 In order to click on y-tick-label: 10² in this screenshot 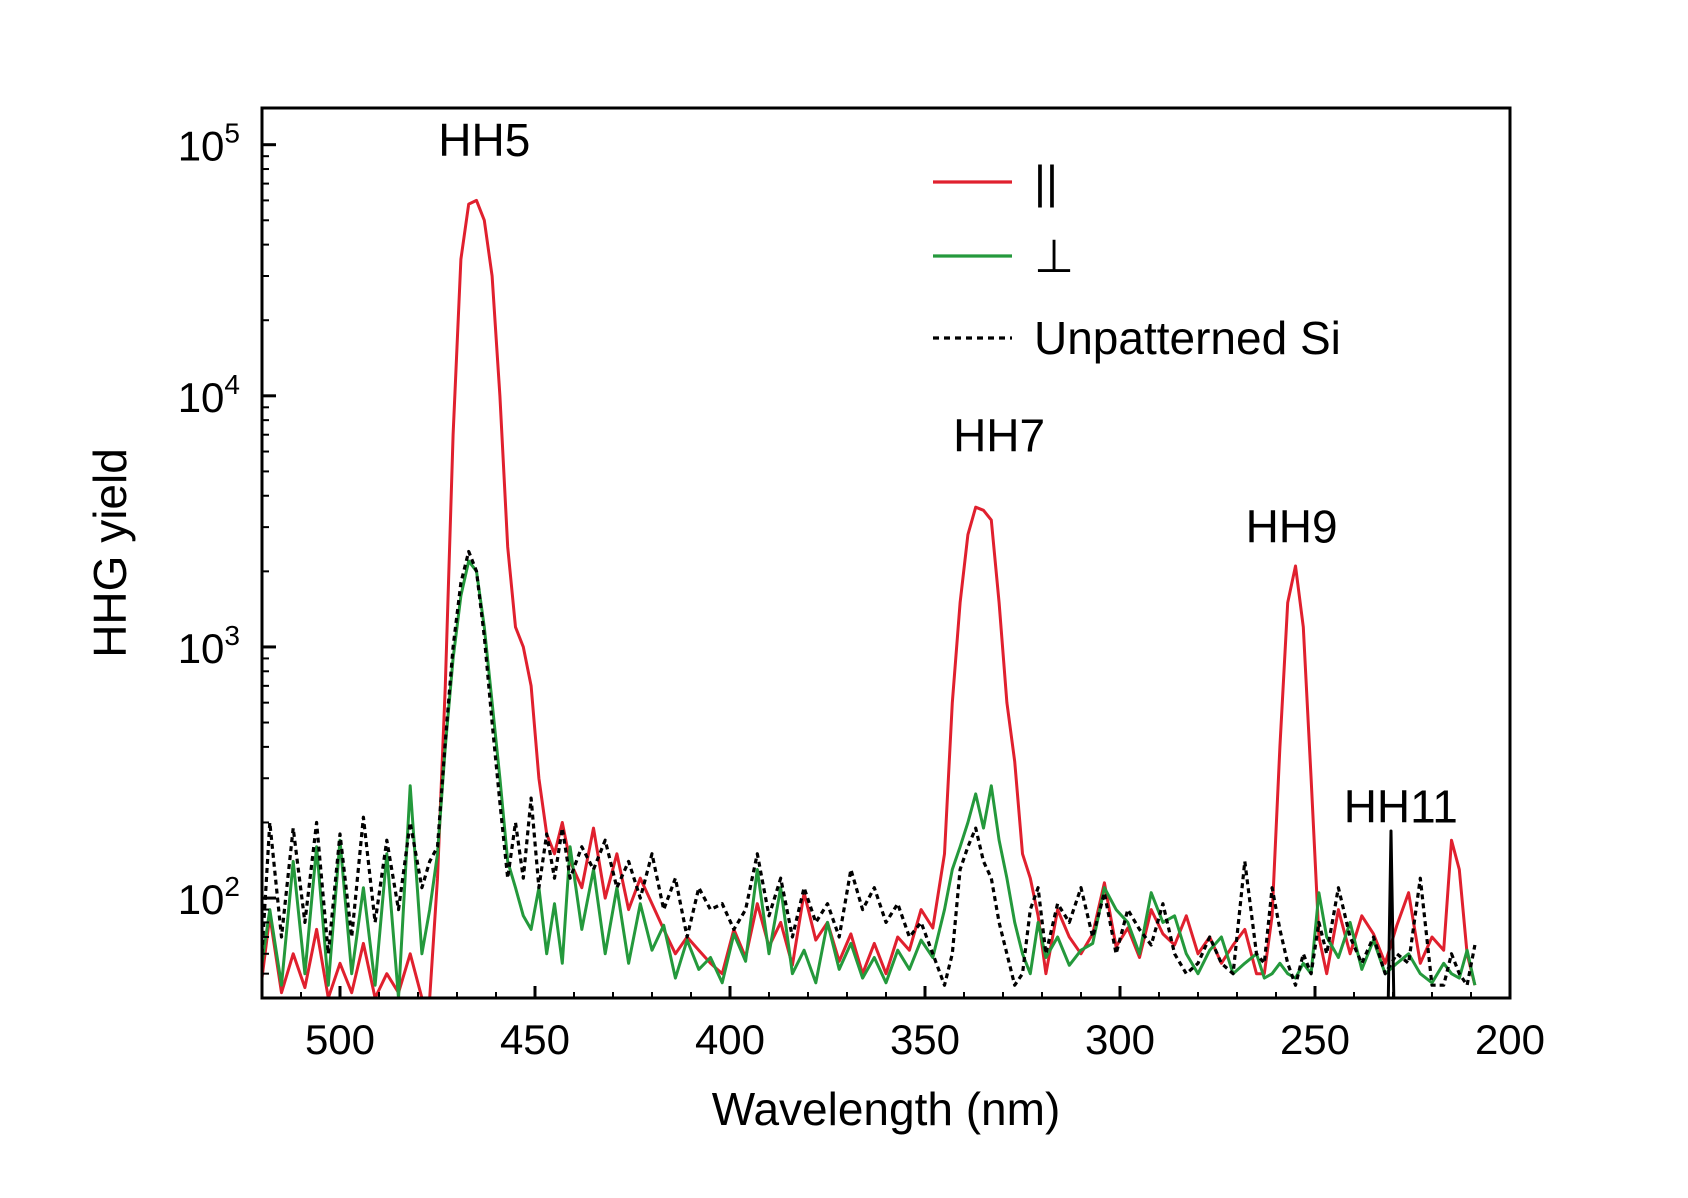, I will do `click(209, 897)`.